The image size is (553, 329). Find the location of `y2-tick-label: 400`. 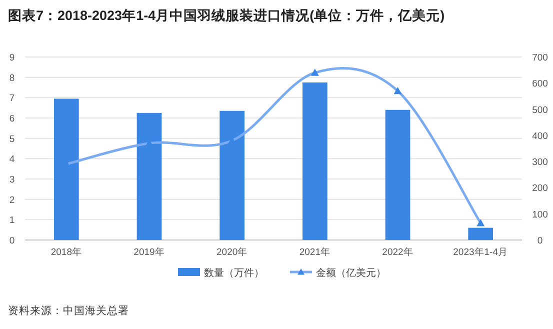

y2-tick-label: 400 is located at coordinates (540, 136).